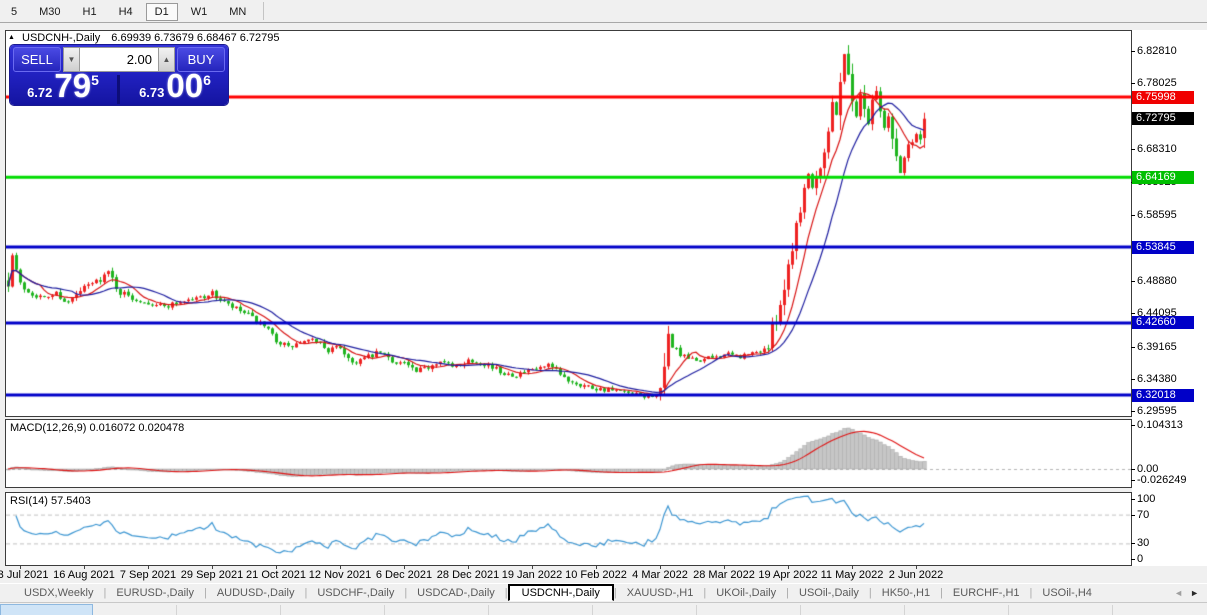 This screenshot has height=615, width=1207. Describe the element at coordinates (1178, 593) in the screenshot. I see `tab-scroll-left-icon: ◄` at that location.